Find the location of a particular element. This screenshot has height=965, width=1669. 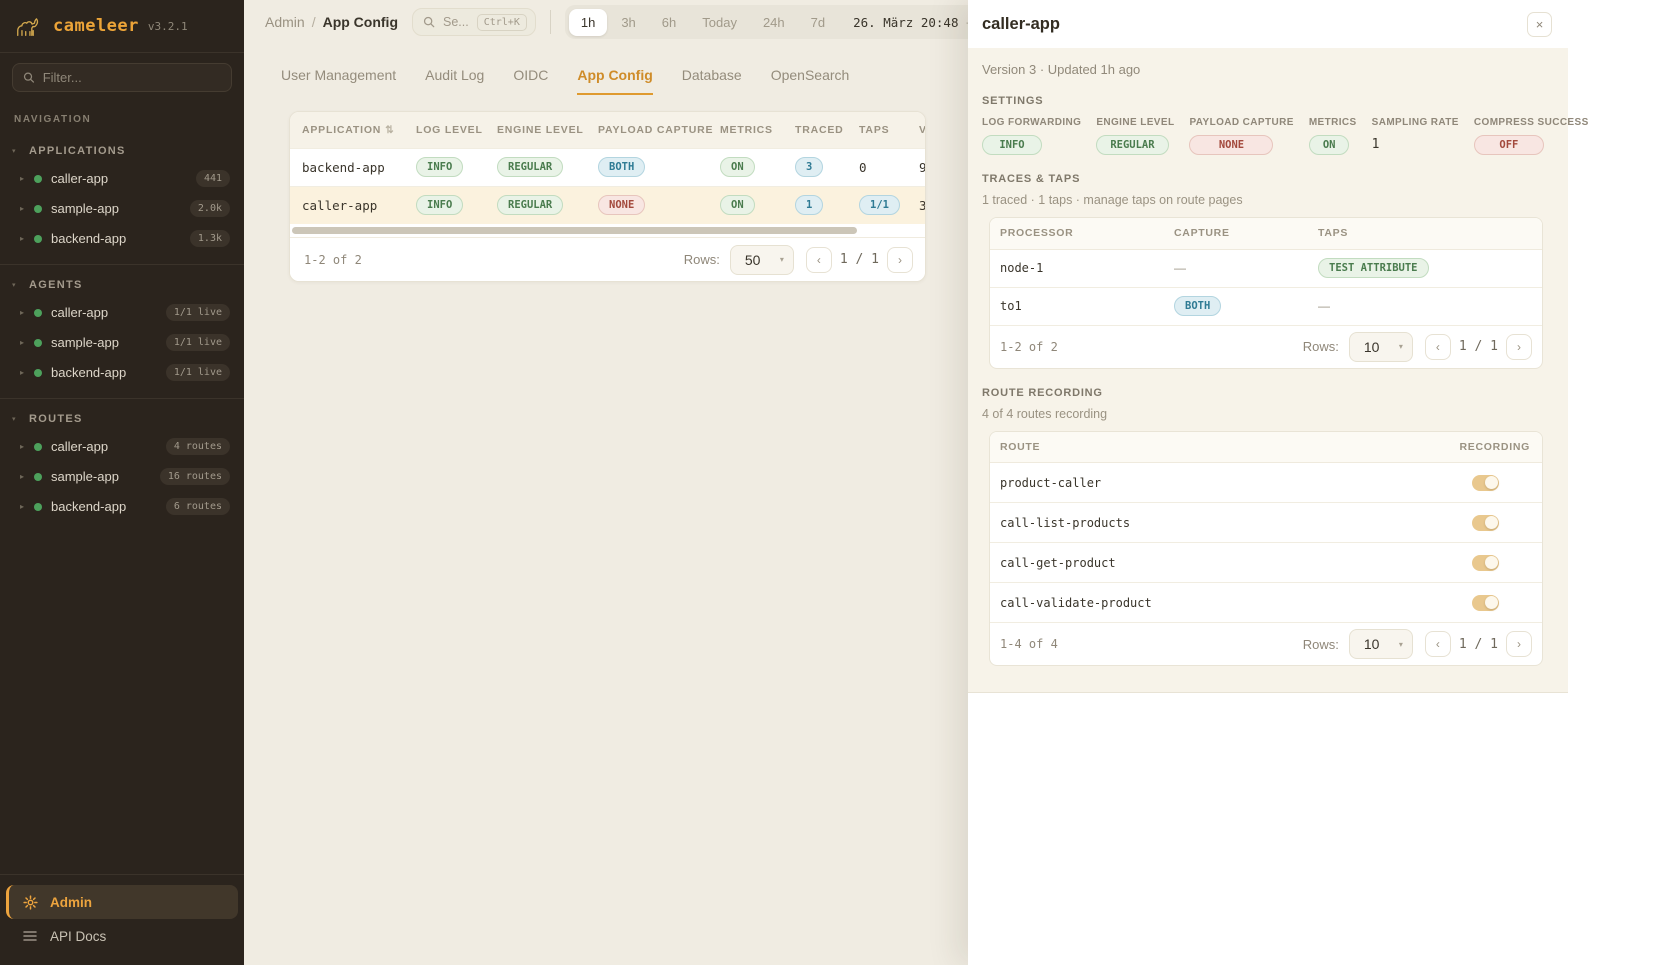

global-search-button: Se... Ctrl+K is located at coordinates (474, 22).